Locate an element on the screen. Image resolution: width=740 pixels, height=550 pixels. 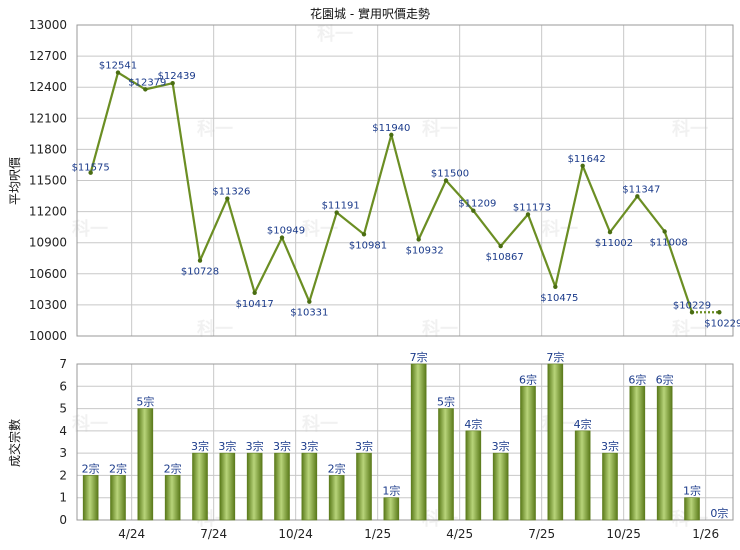
y-tick-label: 11200 is located at coordinates (48, 212).